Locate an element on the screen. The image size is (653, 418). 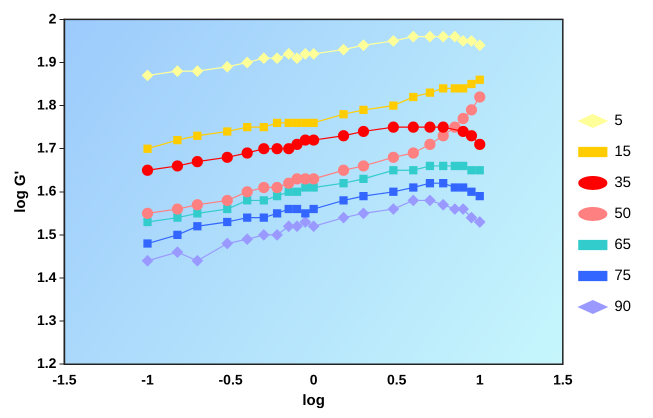
x-tick-label: 1.5 is located at coordinates (563, 379).